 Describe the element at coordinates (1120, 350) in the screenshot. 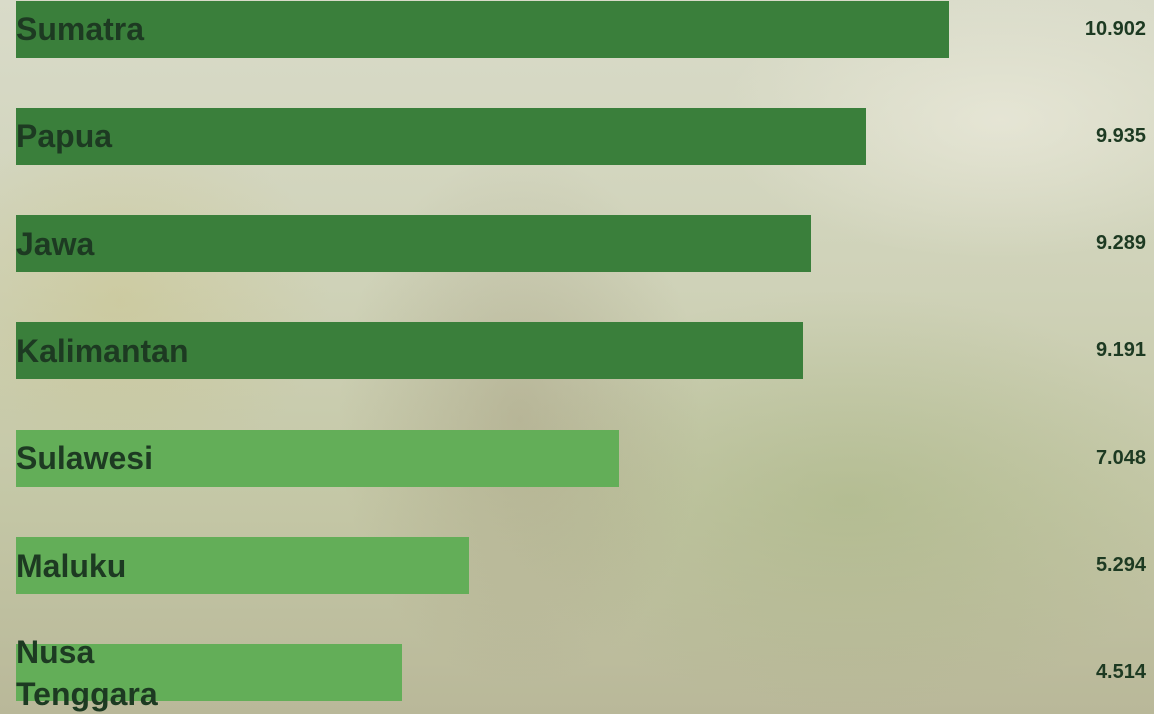

I see `value-label: 9.191` at that location.